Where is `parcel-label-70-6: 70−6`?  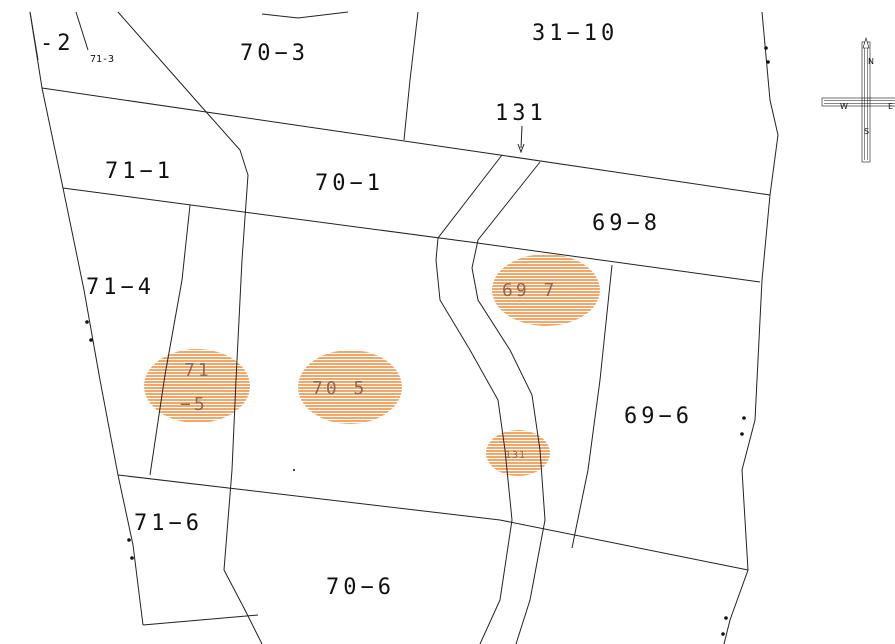 parcel-label-70-6: 70−6 is located at coordinates (360, 587).